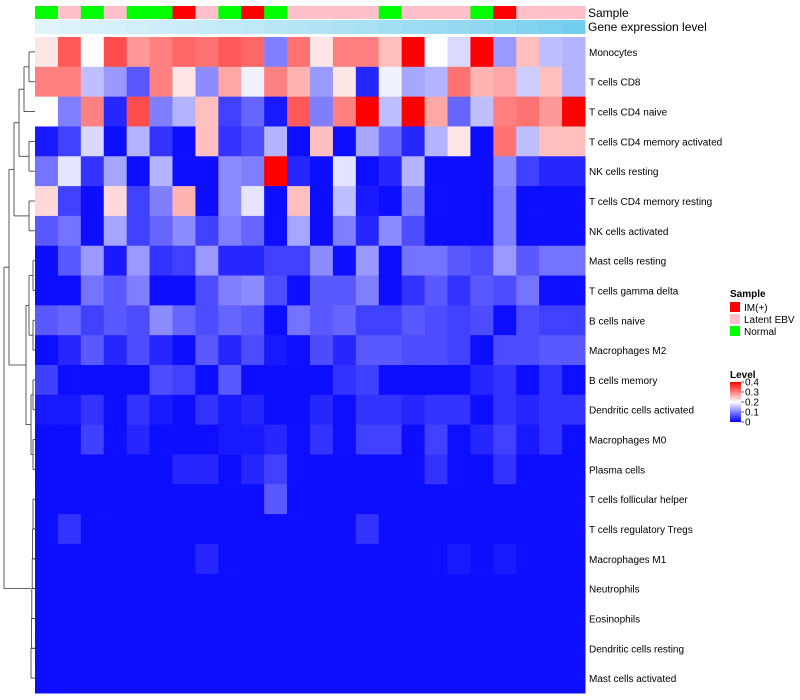 The image size is (800, 700). Describe the element at coordinates (628, 441) in the screenshot. I see `row-label: Macrophages M0` at that location.